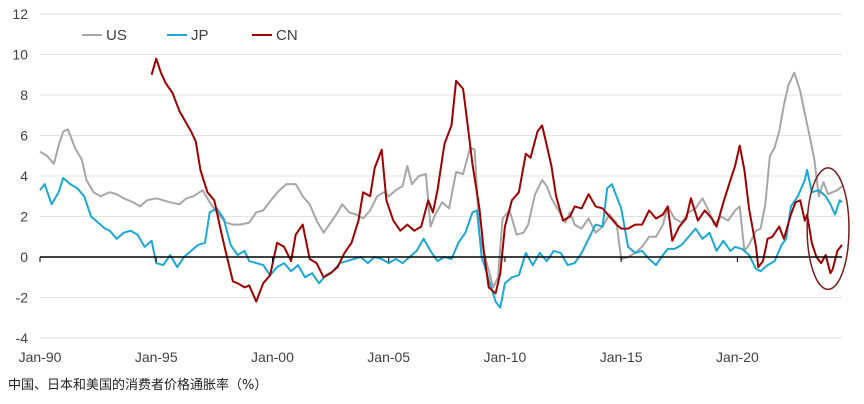 This screenshot has height=404, width=864. Describe the element at coordinates (24, 217) in the screenshot. I see `y-tick-label: 2` at that location.